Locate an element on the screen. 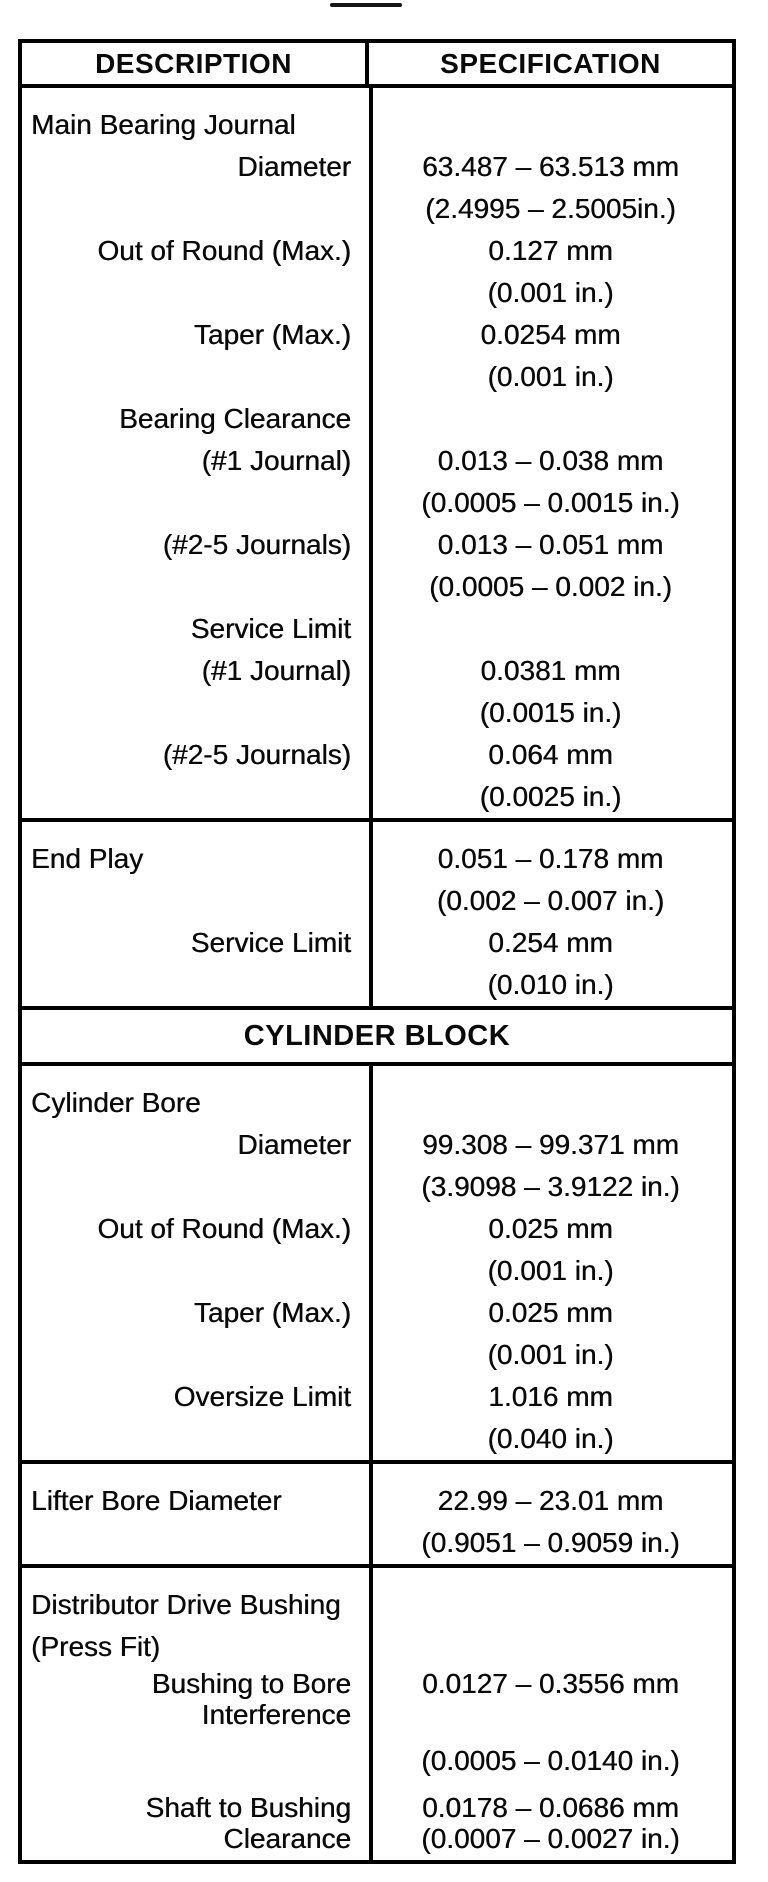 Image resolution: width=768 pixels, height=1882 pixels. column-header-description: DESCRIPTION is located at coordinates (195, 63).